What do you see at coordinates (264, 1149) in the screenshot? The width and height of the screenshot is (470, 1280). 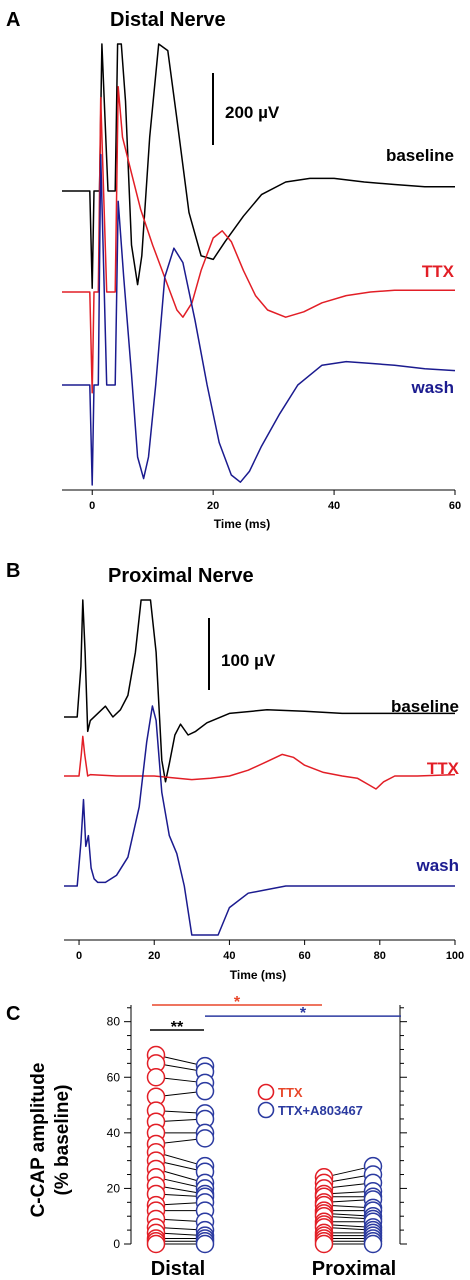 I see `panel-c-paired-data` at bounding box center [264, 1149].